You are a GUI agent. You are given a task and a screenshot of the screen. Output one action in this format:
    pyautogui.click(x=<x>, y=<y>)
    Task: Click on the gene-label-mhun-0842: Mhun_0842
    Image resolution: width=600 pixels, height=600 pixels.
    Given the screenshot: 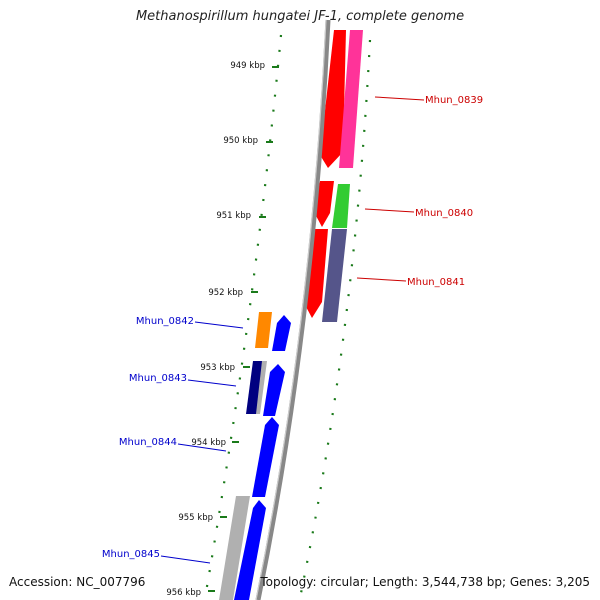 What is the action you would take?
    pyautogui.click(x=165, y=321)
    